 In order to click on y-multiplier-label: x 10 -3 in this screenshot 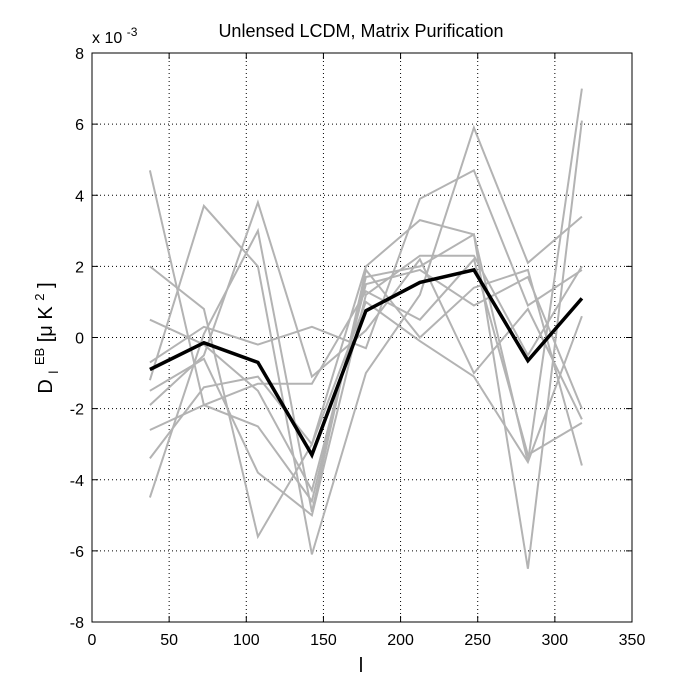, I will do `click(115, 36)`.